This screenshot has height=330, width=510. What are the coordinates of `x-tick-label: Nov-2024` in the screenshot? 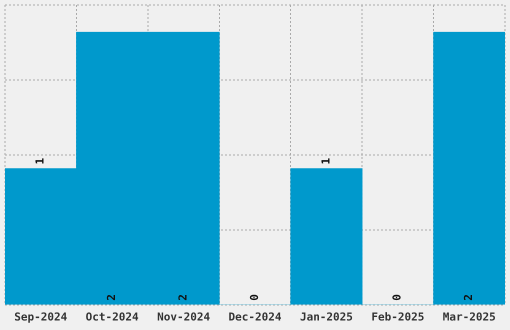 It's located at (183, 317).